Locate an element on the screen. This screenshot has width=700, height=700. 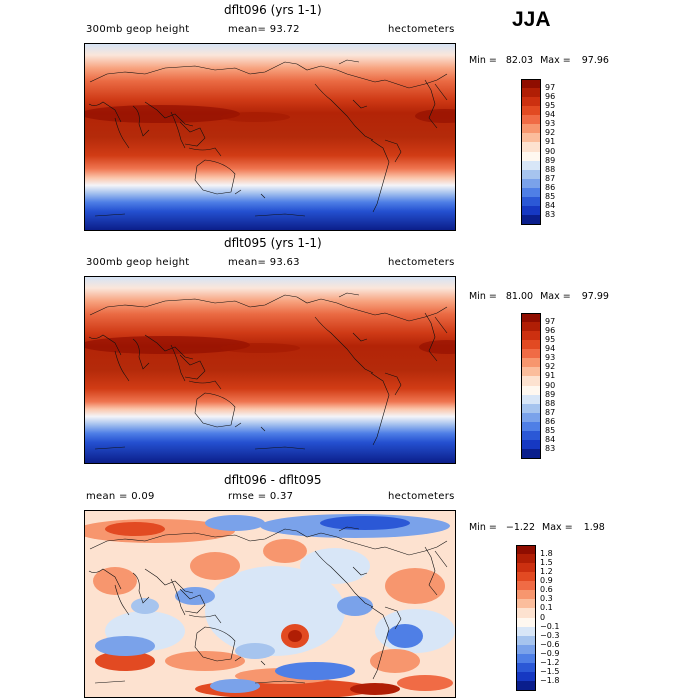
colorbar-tick-label: 86 is located at coordinates (550, 187).